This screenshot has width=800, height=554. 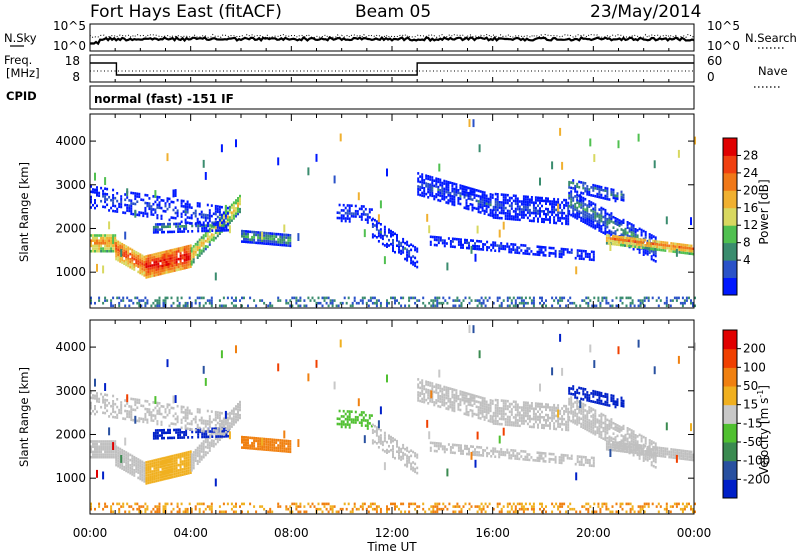 What do you see at coordinates (714, 61) in the screenshot?
I see `nave-tick-high: 60` at bounding box center [714, 61].